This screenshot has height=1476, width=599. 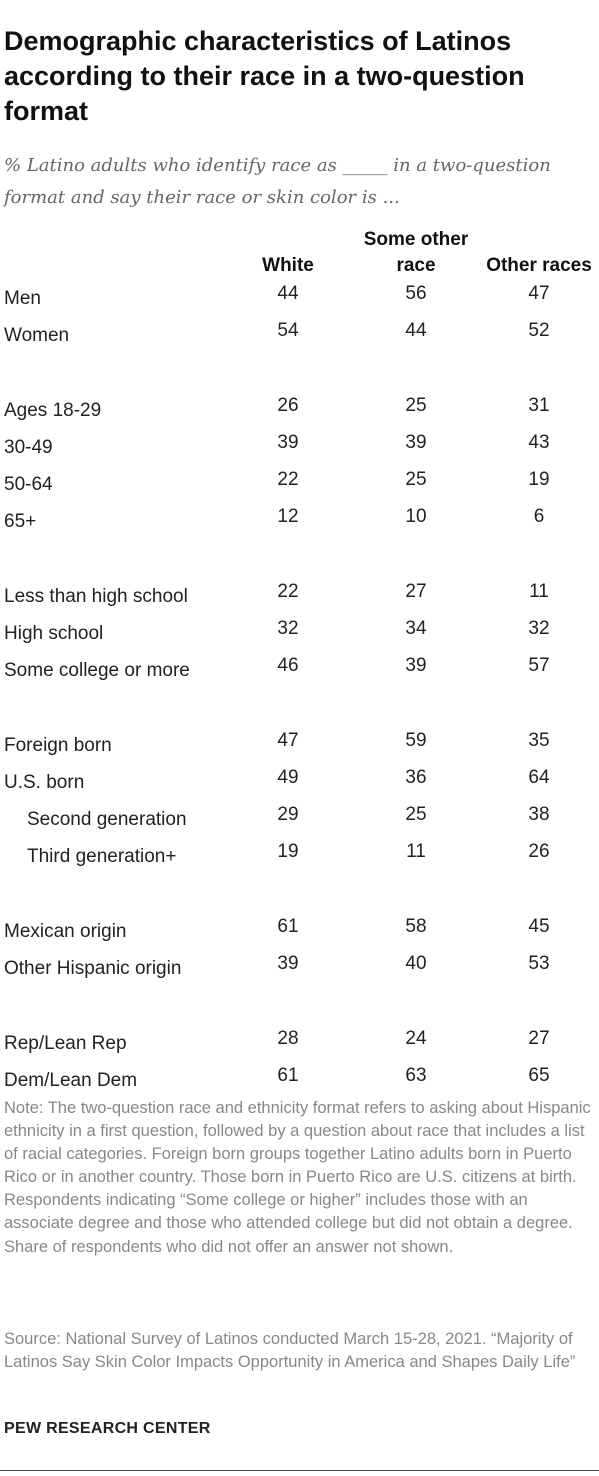 What do you see at coordinates (416, 253) in the screenshot?
I see `column-header-some-other-race: Some other race` at bounding box center [416, 253].